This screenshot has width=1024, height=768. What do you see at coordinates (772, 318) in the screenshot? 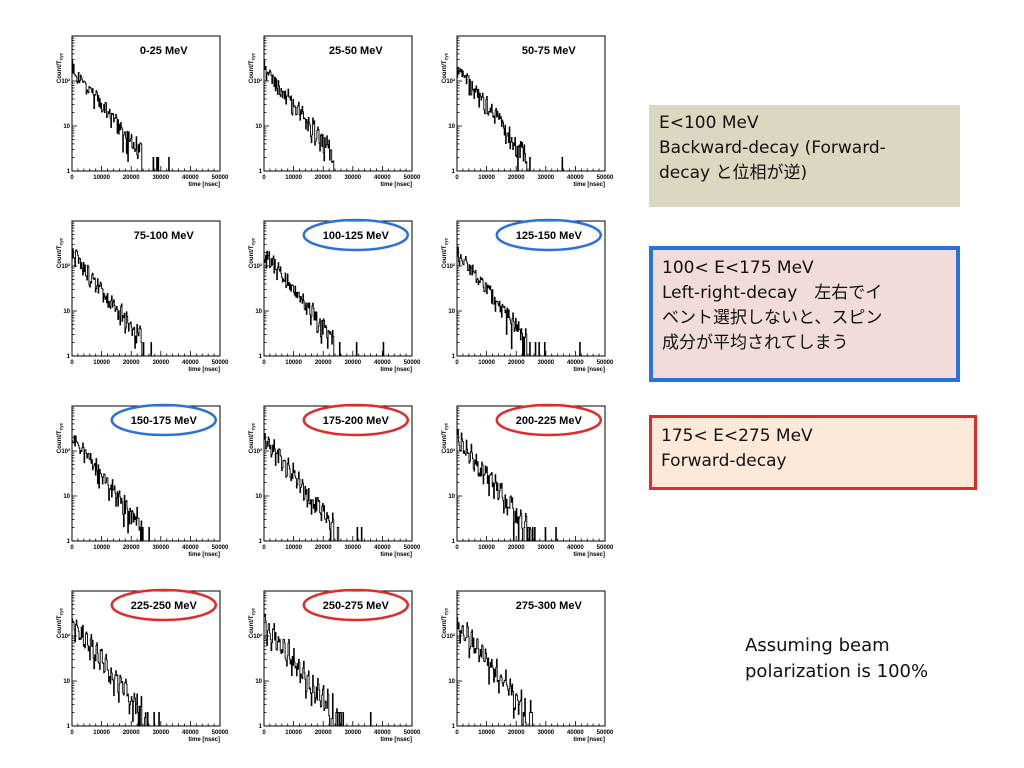
I see `note-line: ベント選択しないと、スピン` at bounding box center [772, 318].